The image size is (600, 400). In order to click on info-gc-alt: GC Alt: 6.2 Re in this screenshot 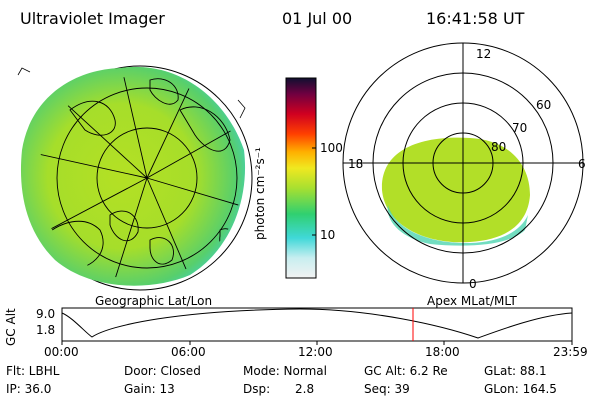, I will do `click(406, 371)`.